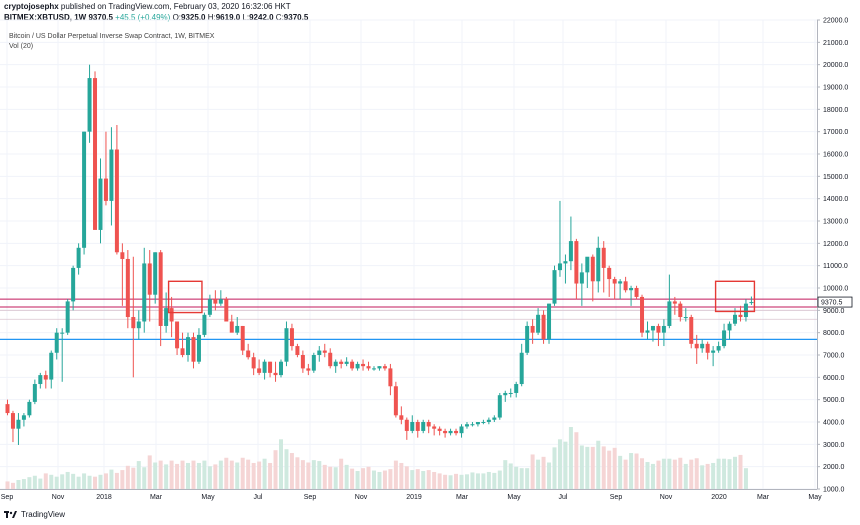 The image size is (860, 525). I want to click on y-tick-label: 3000.0, so click(834, 445).